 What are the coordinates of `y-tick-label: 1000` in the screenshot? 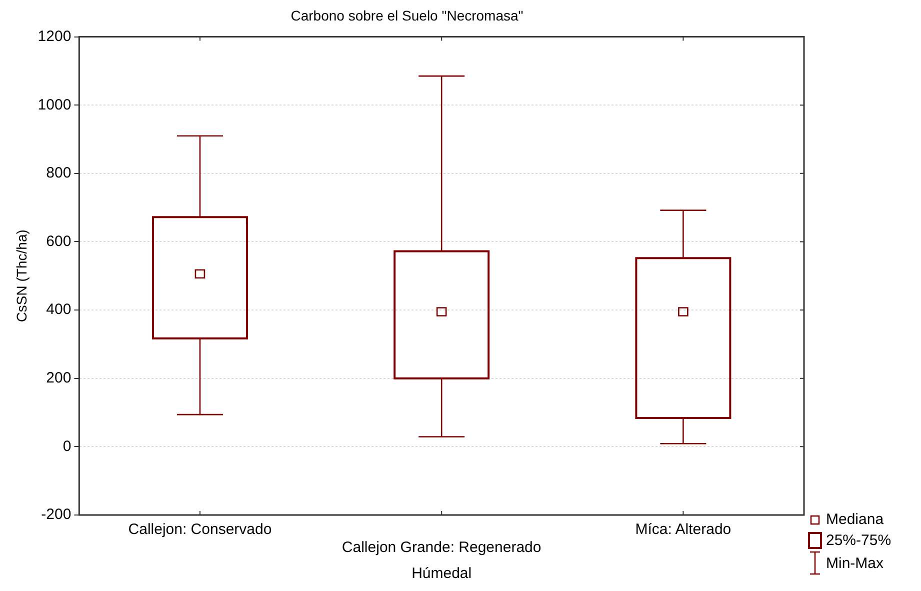 It's located at (55, 105).